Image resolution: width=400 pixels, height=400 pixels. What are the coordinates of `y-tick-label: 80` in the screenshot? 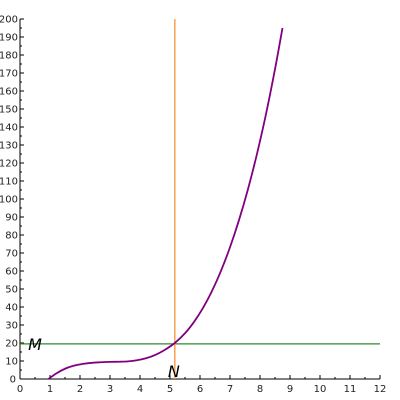 It's located at (11, 236).